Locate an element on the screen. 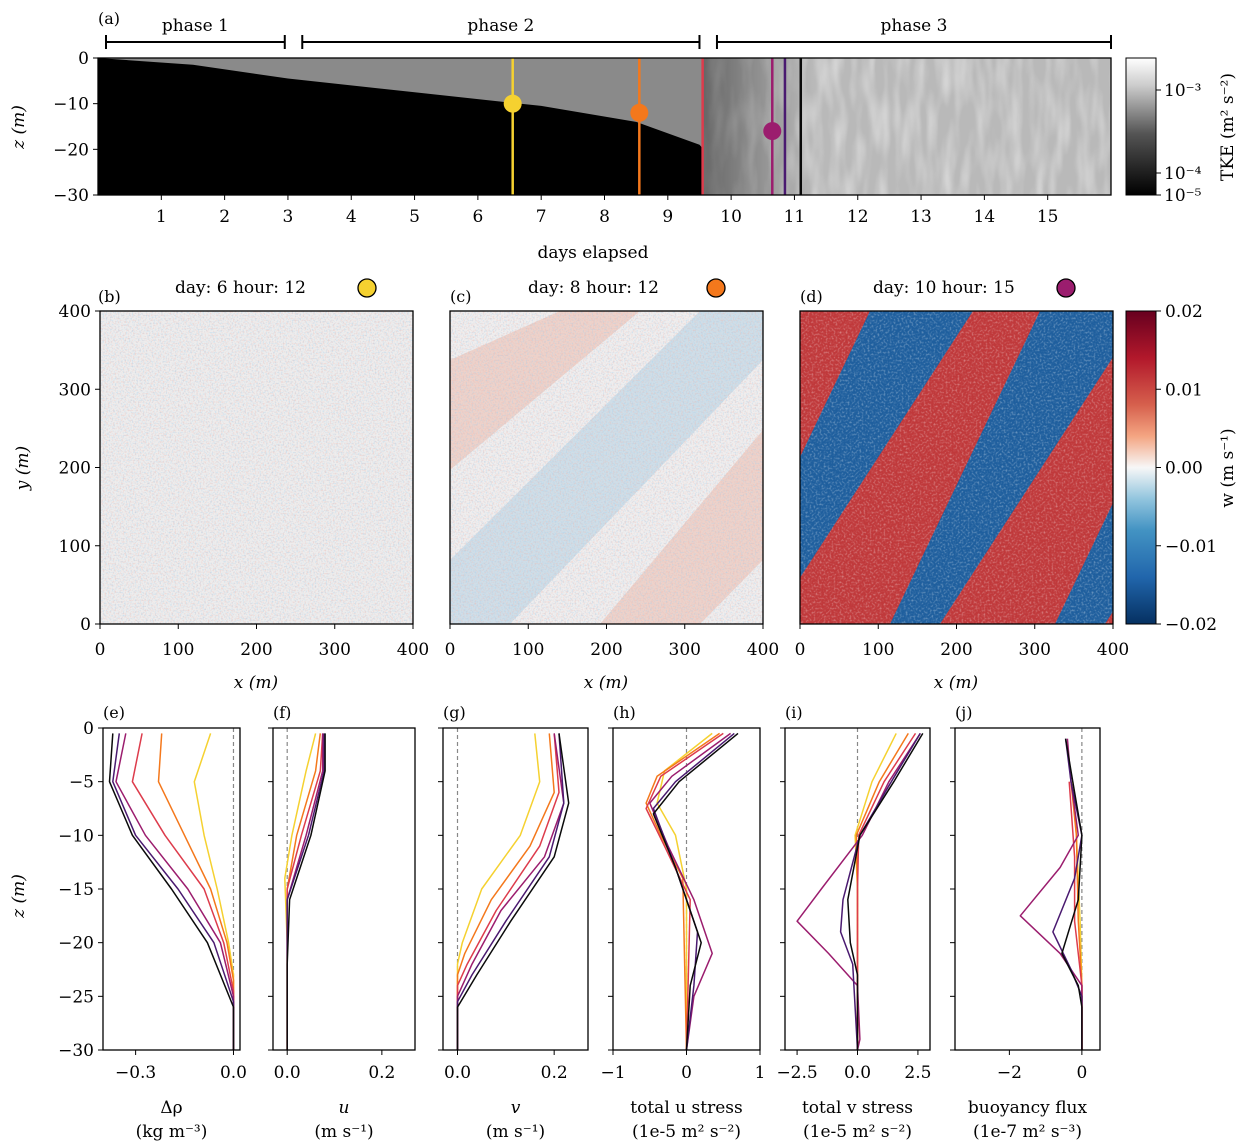 This screenshot has width=1255, height=1143. panel-c-title: day: 8 hour: 12 is located at coordinates (593, 288).